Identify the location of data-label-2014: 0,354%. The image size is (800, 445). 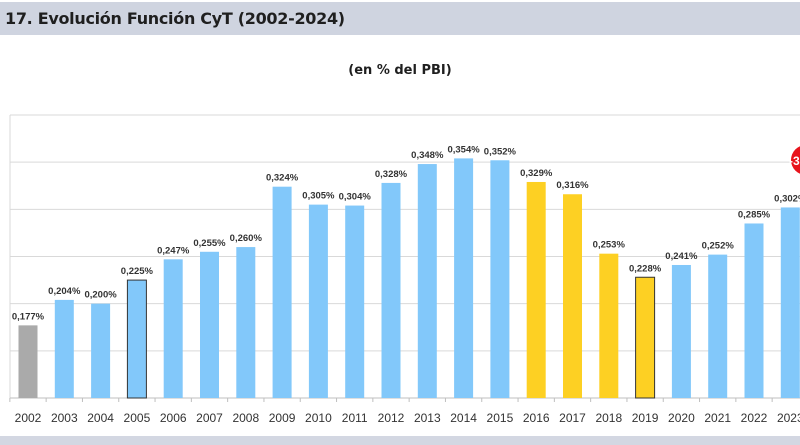
(463, 149).